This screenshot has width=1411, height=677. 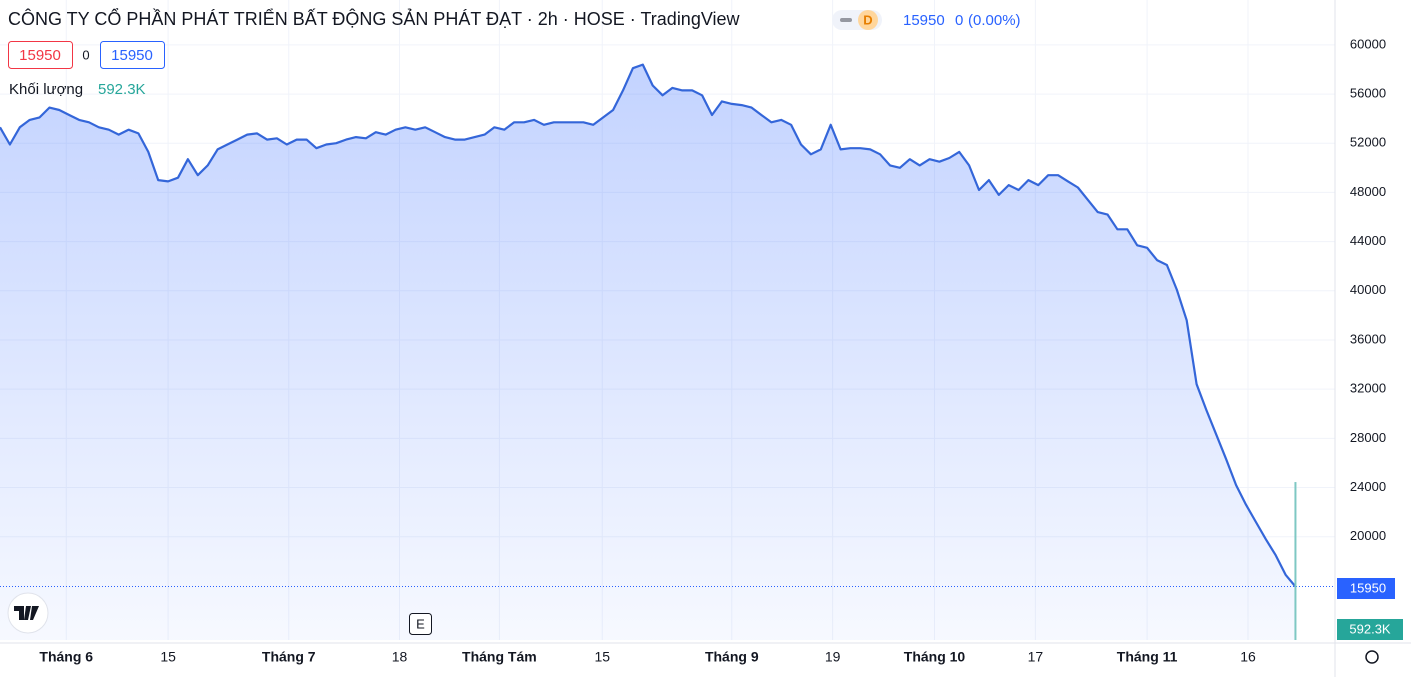 What do you see at coordinates (1368, 338) in the screenshot?
I see `y-tick-label: 36000` at bounding box center [1368, 338].